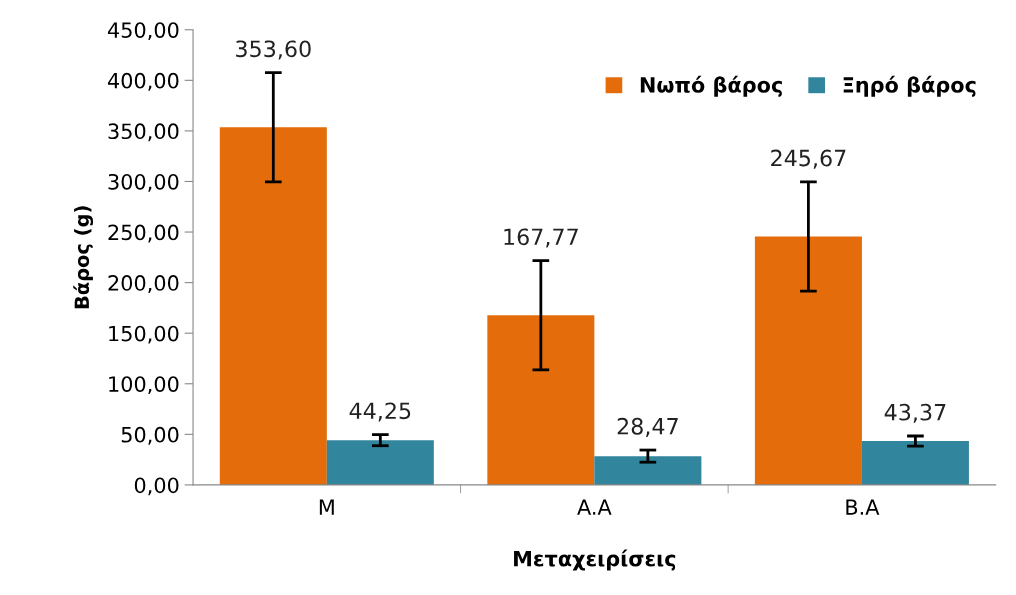 The image size is (1016, 595). I want to click on y-axis-title: Βάρος (g), so click(83, 257).